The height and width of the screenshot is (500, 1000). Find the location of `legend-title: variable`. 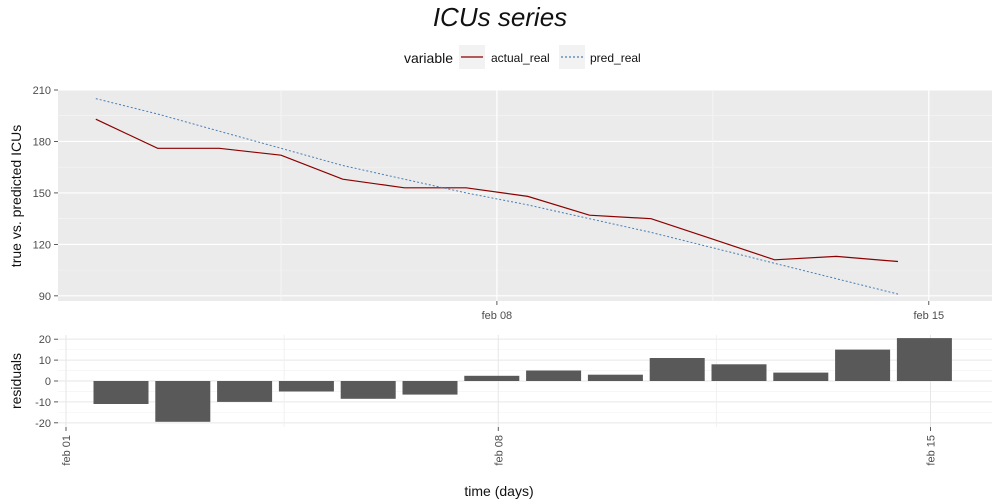

legend-title: variable is located at coordinates (428, 58).